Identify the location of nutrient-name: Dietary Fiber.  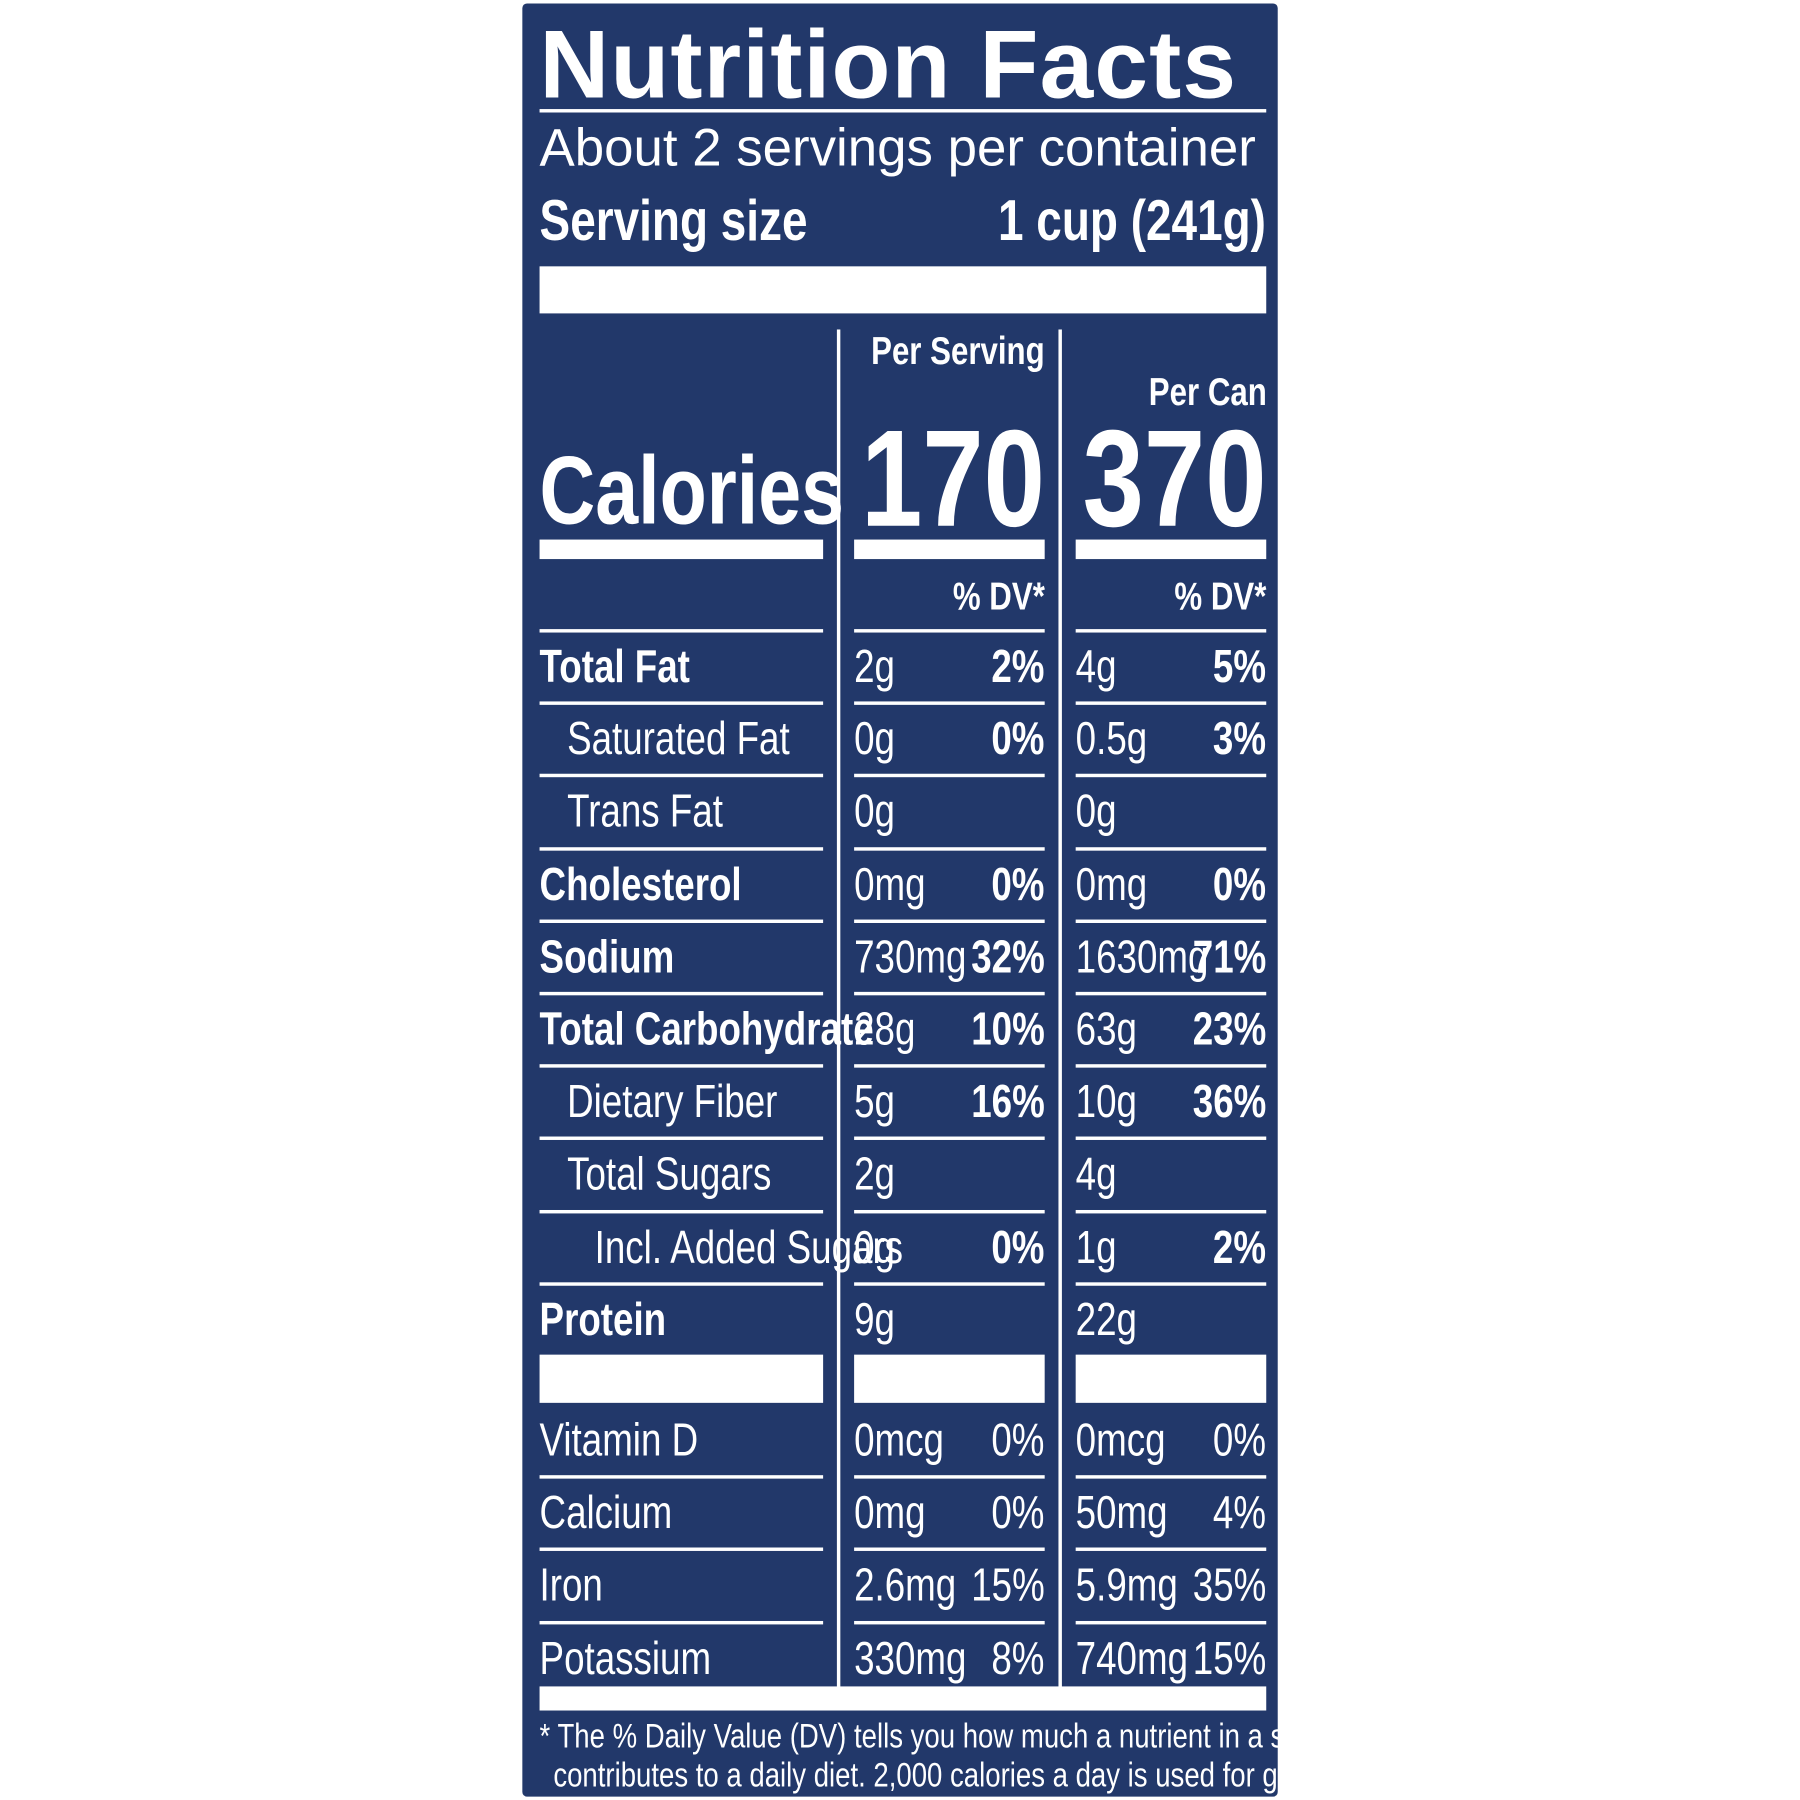
(672, 1102).